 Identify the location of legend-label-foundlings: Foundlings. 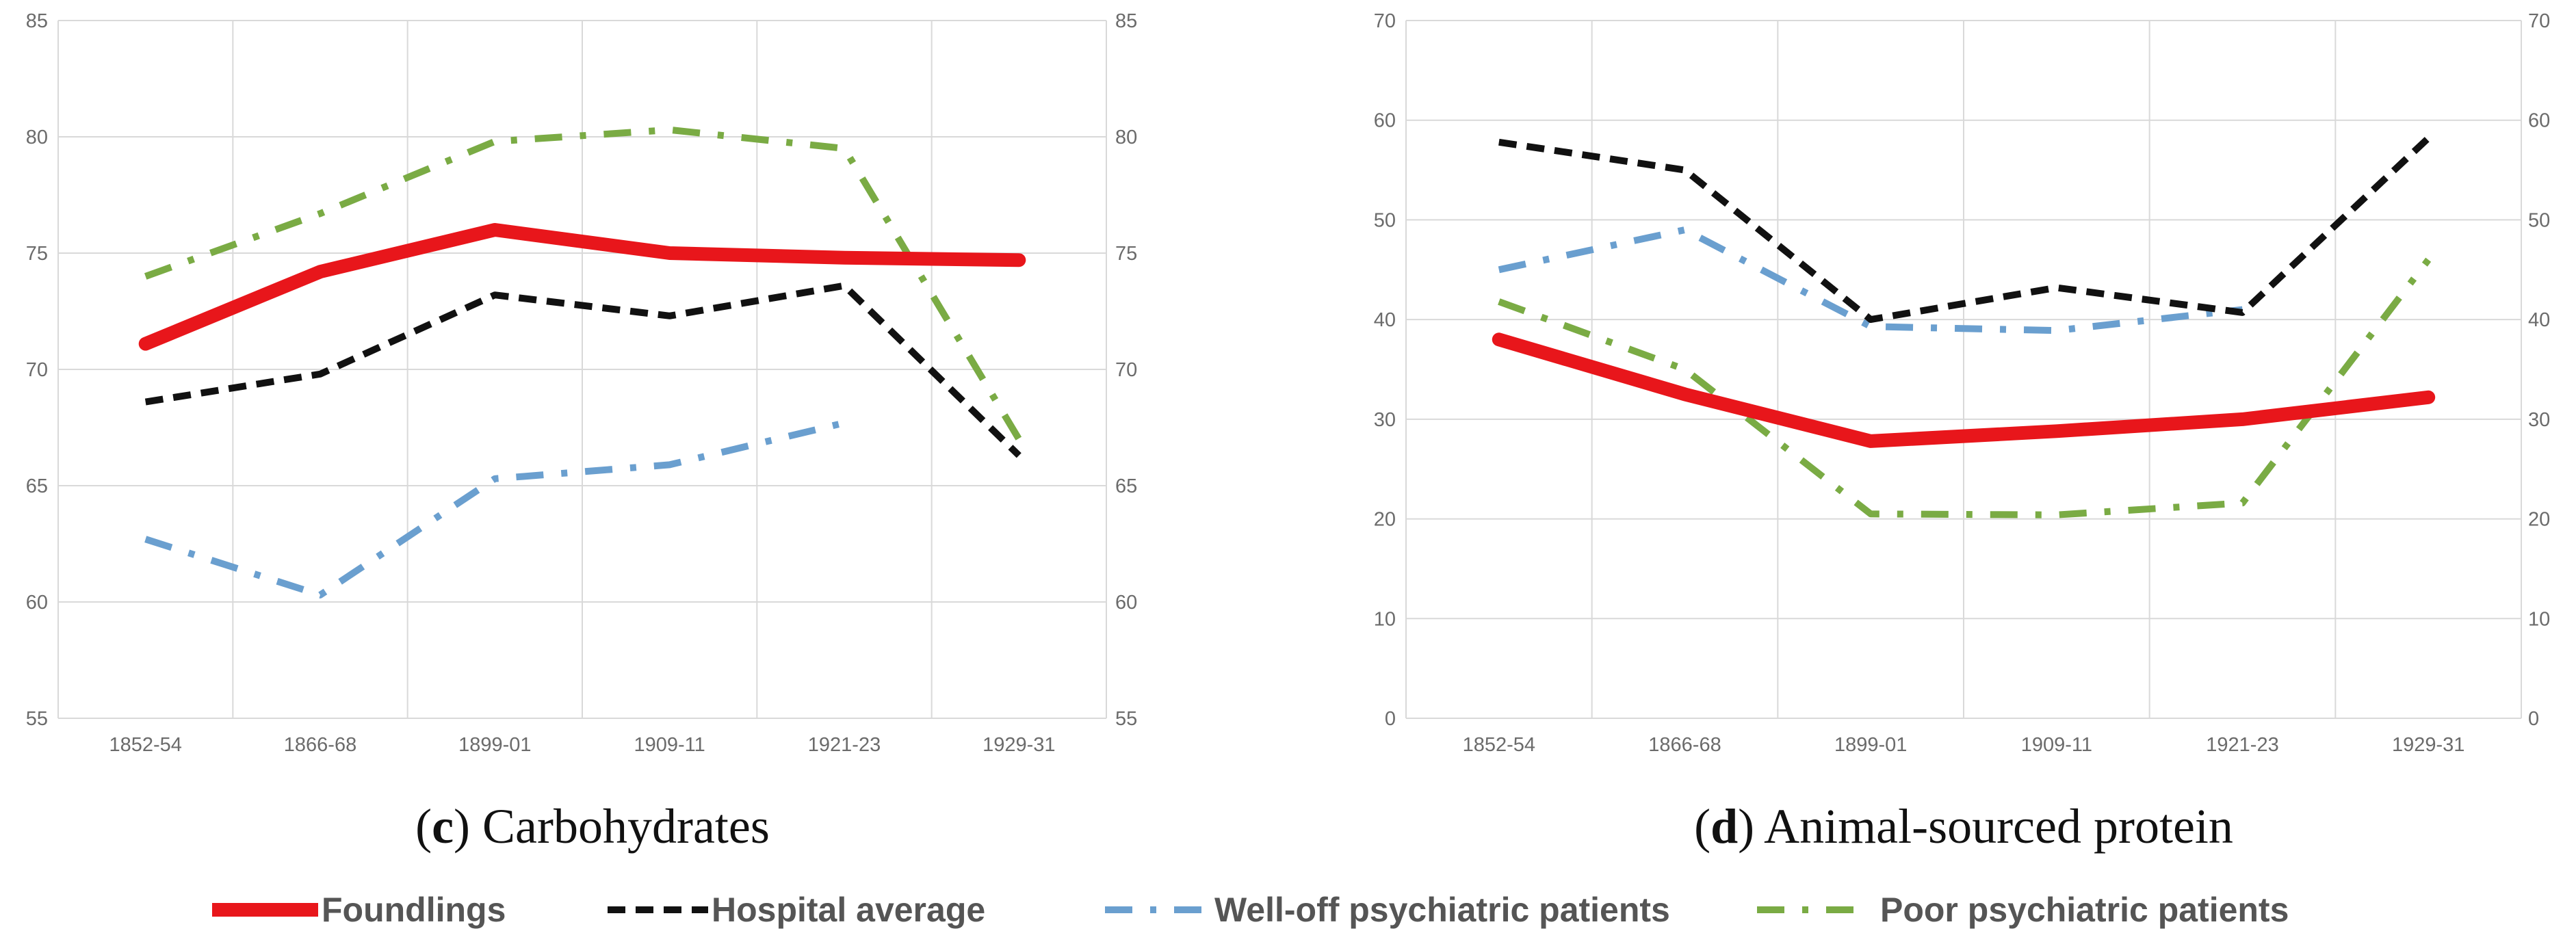
(414, 910).